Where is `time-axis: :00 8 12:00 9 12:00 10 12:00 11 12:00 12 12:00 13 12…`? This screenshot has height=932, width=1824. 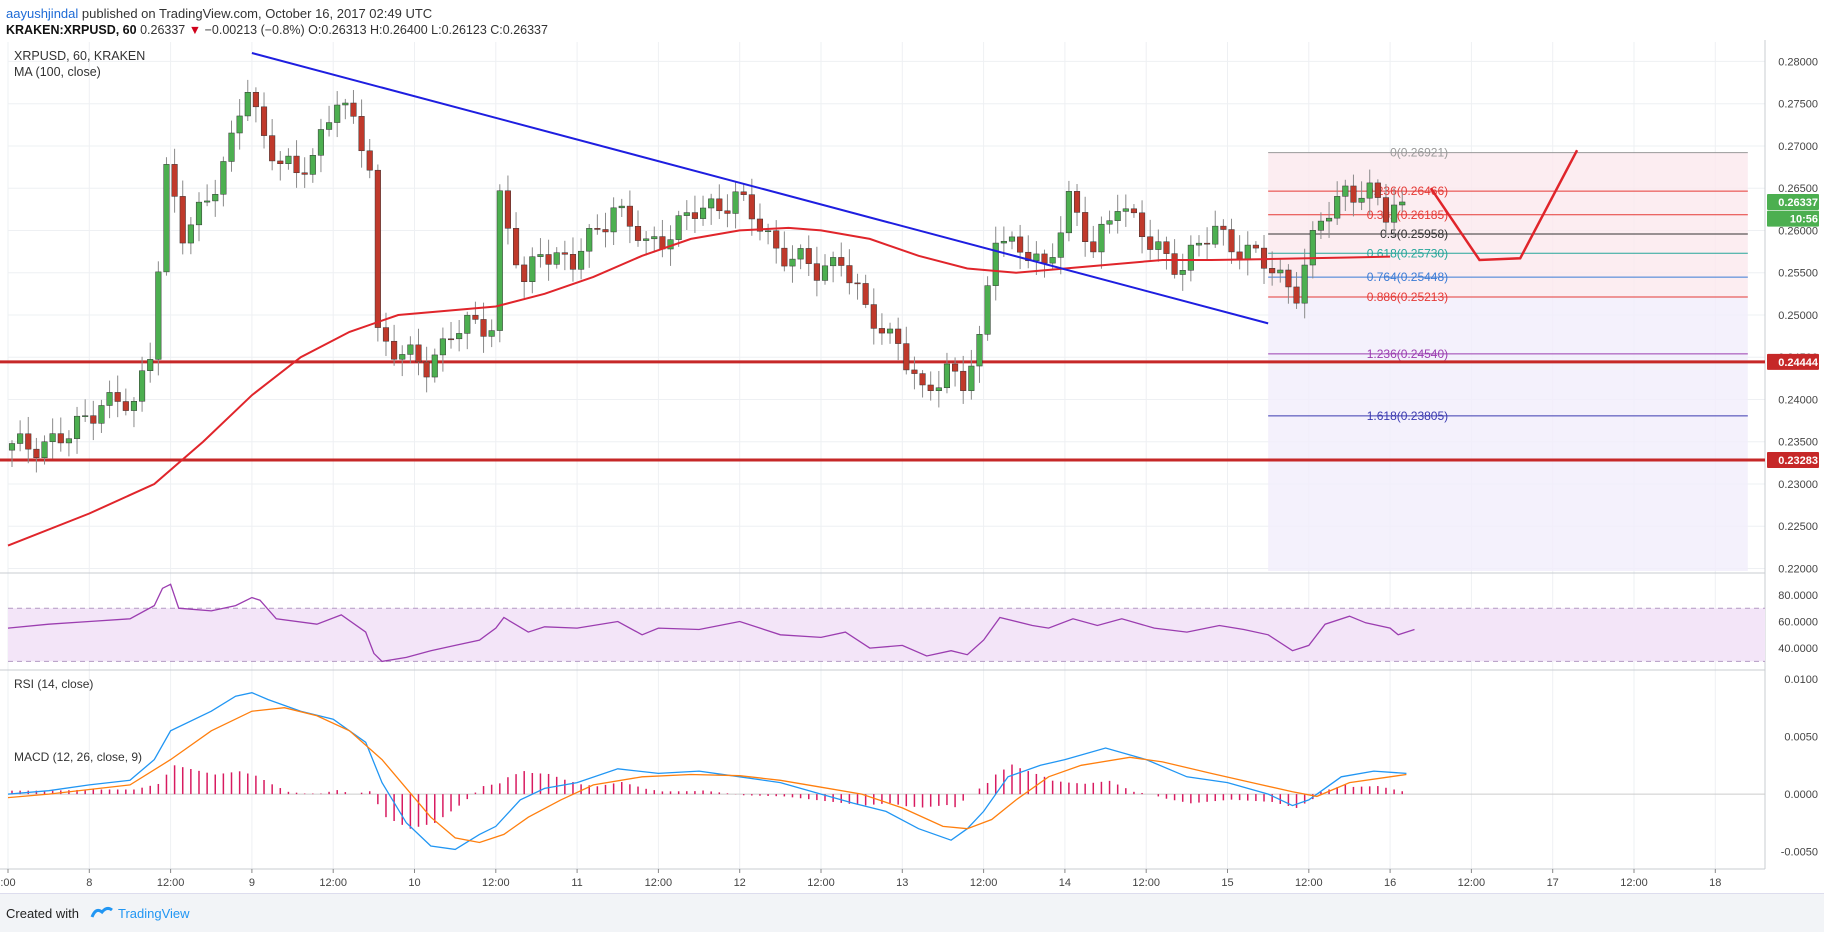
time-axis: :00 8 12:00 9 12:00 10 12:00 11 12:00 12 12:00 13 12… is located at coordinates (860, 879).